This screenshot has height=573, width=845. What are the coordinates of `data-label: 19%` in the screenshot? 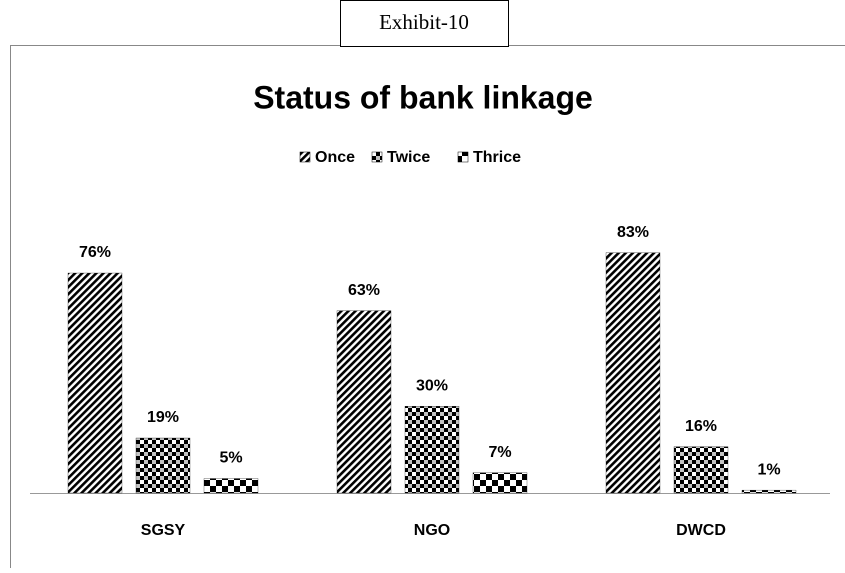 It's located at (163, 417).